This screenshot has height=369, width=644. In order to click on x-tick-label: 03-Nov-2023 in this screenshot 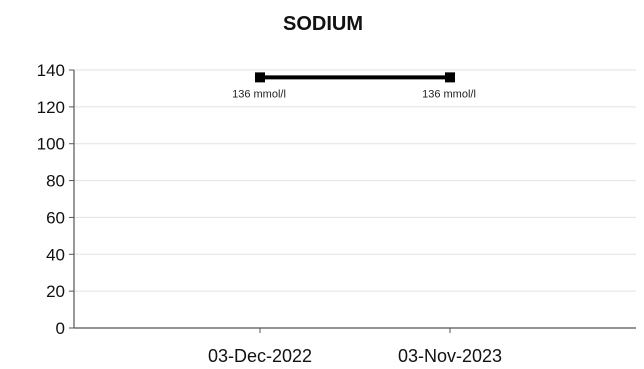, I will do `click(450, 356)`.